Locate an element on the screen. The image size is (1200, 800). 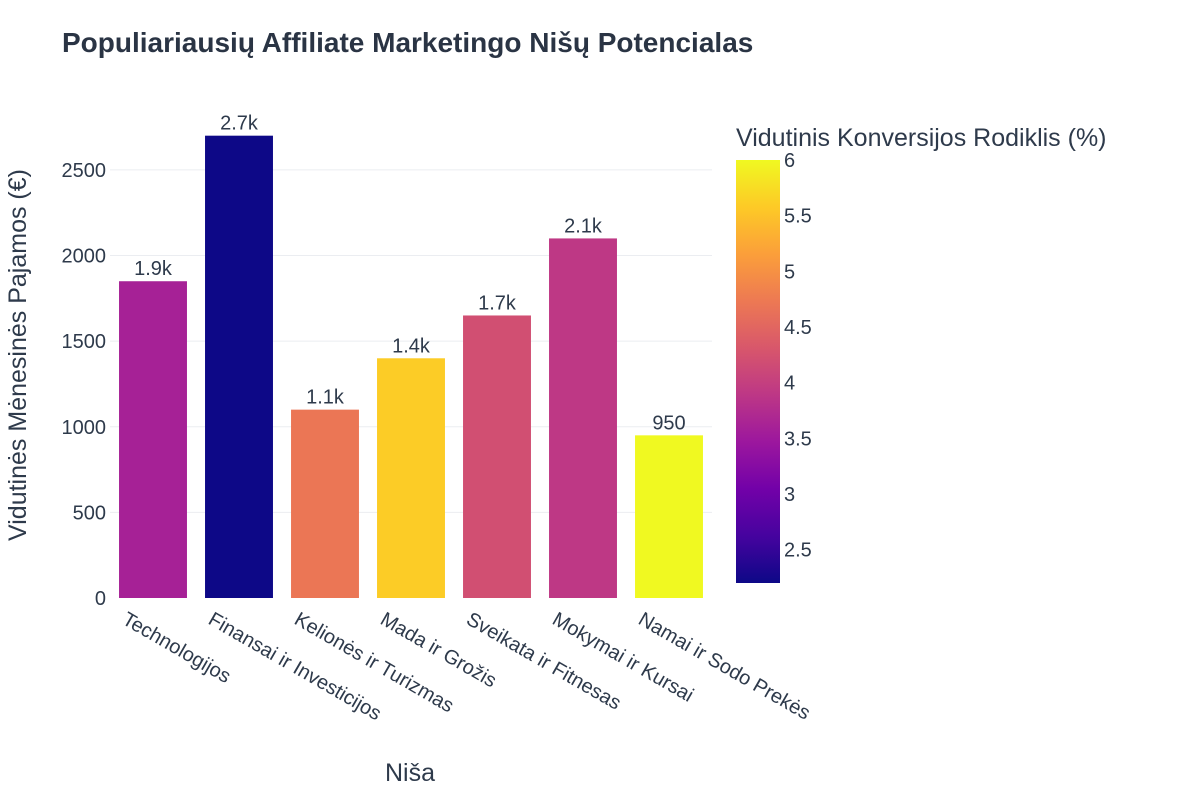
y-tick-label: 2000 is located at coordinates (84, 257).